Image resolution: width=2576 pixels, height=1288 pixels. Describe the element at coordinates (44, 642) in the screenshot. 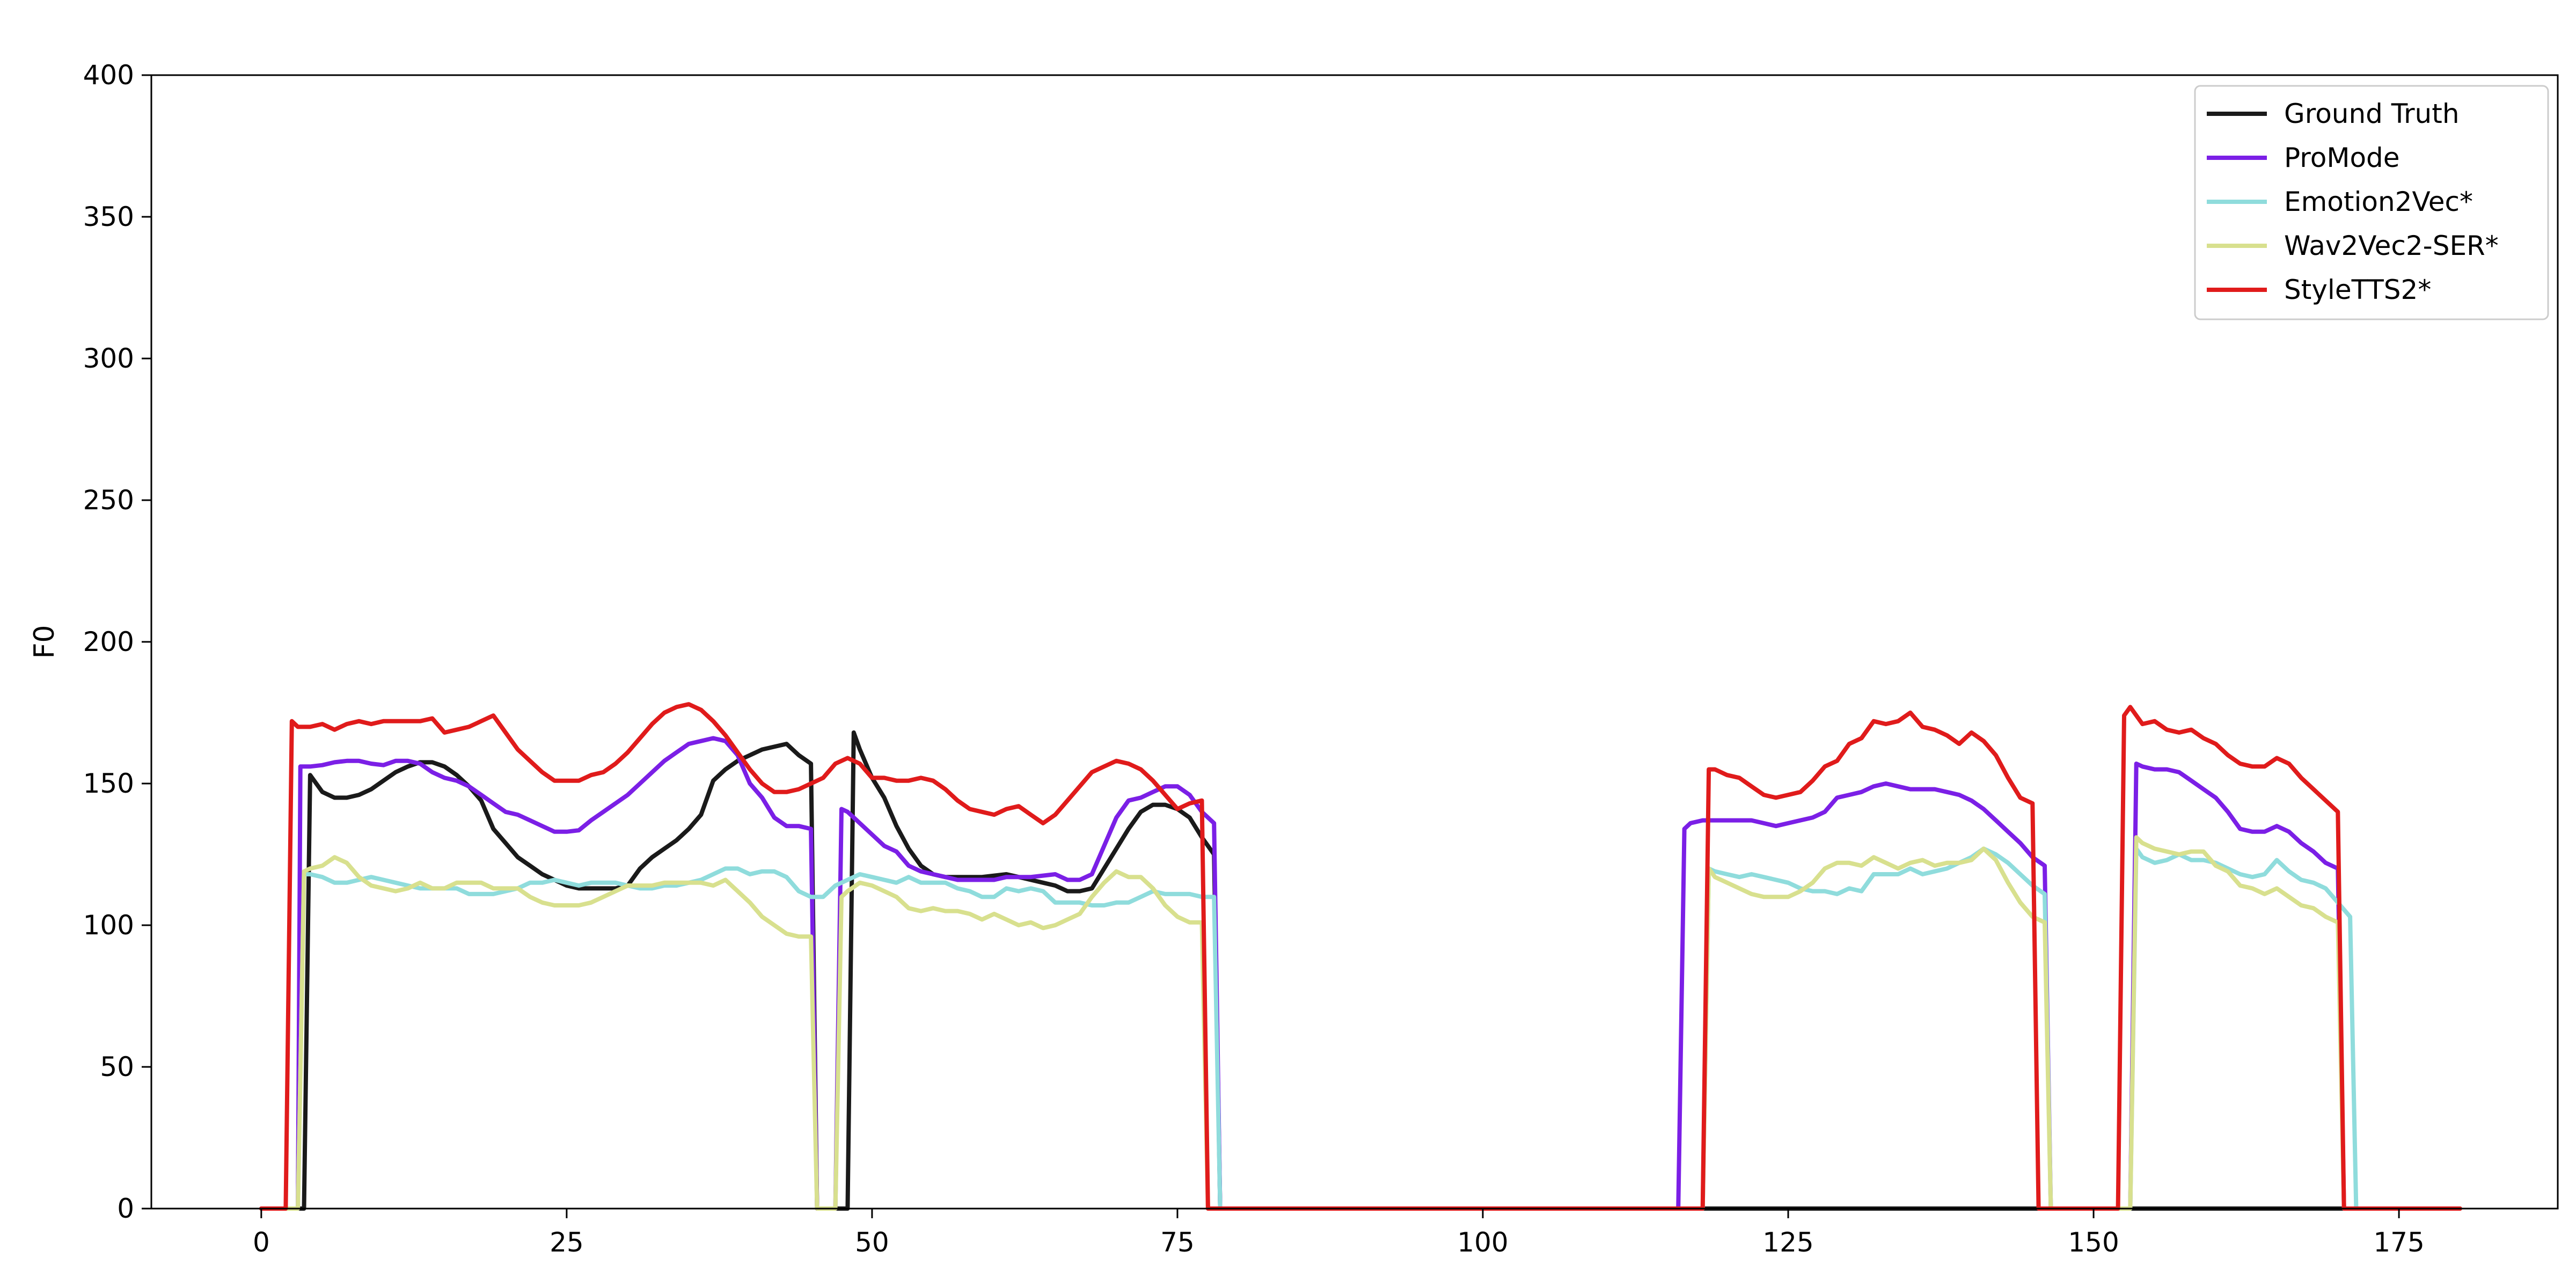

I see `y-axis-label: F0` at that location.